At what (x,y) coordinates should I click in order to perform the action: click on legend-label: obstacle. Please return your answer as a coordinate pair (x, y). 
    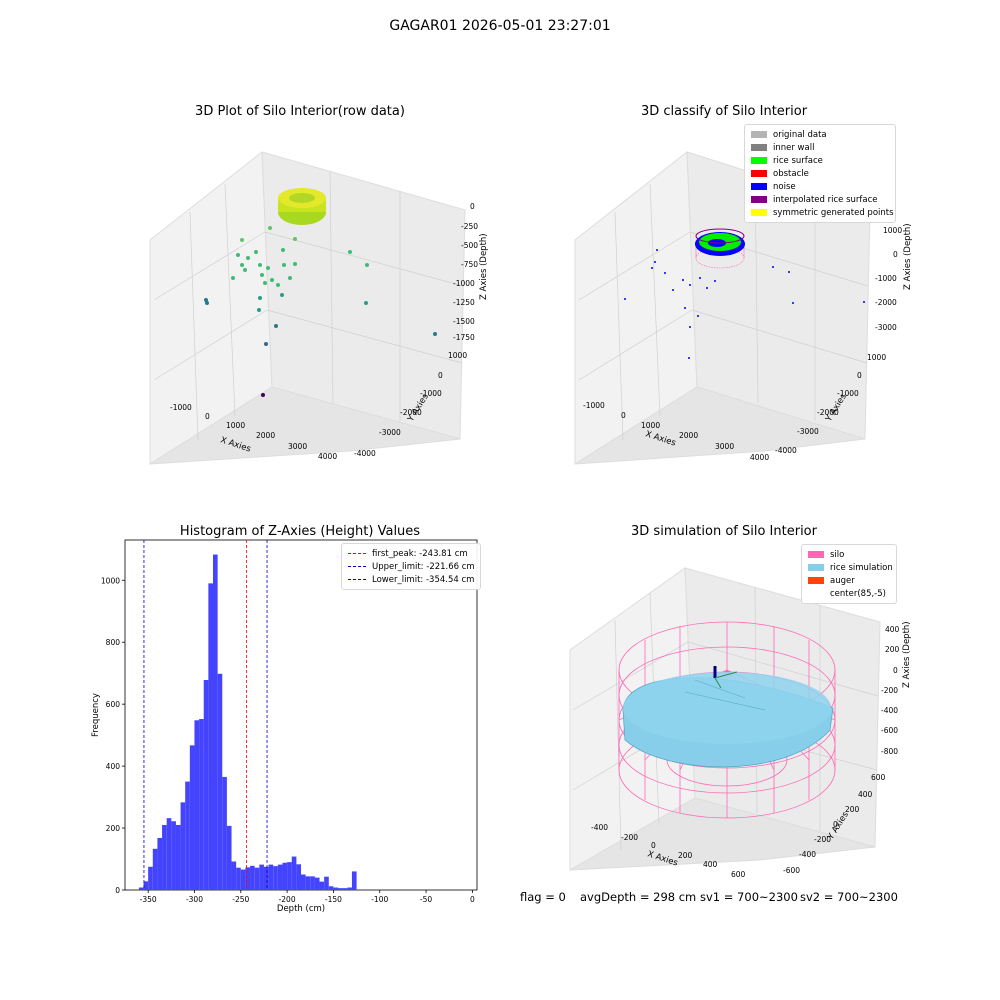
    Looking at the image, I should click on (791, 173).